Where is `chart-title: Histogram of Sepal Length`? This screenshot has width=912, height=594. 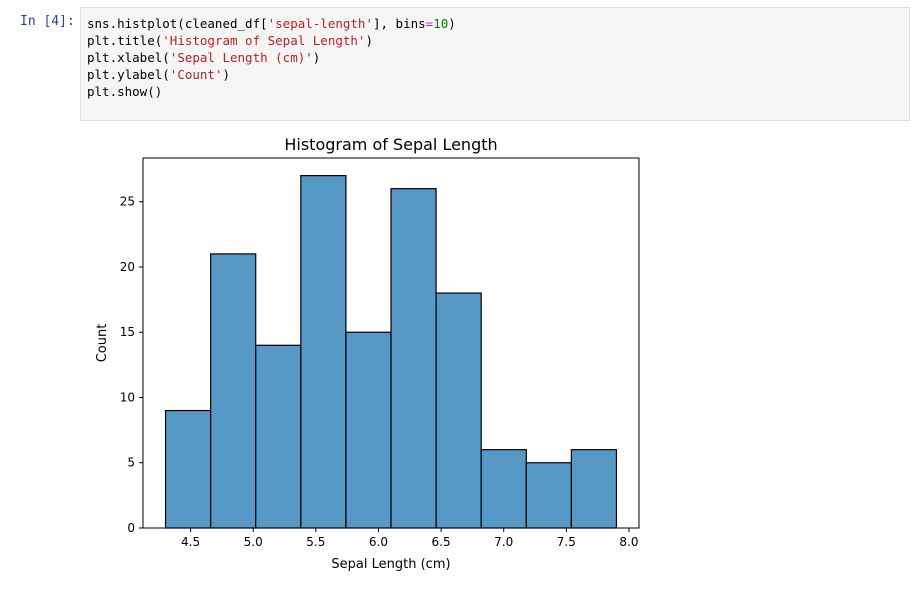
chart-title: Histogram of Sepal Length is located at coordinates (390, 144).